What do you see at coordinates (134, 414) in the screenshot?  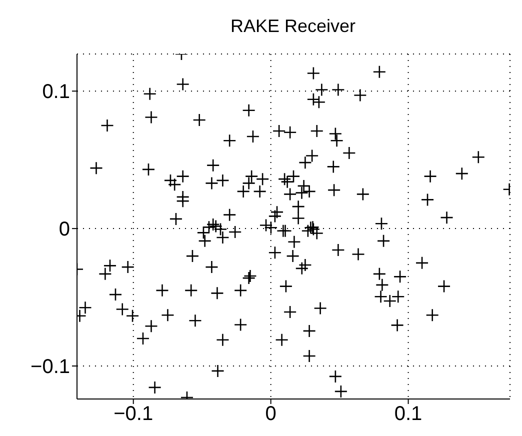 I see `x-tick-label: −0.1` at bounding box center [134, 414].